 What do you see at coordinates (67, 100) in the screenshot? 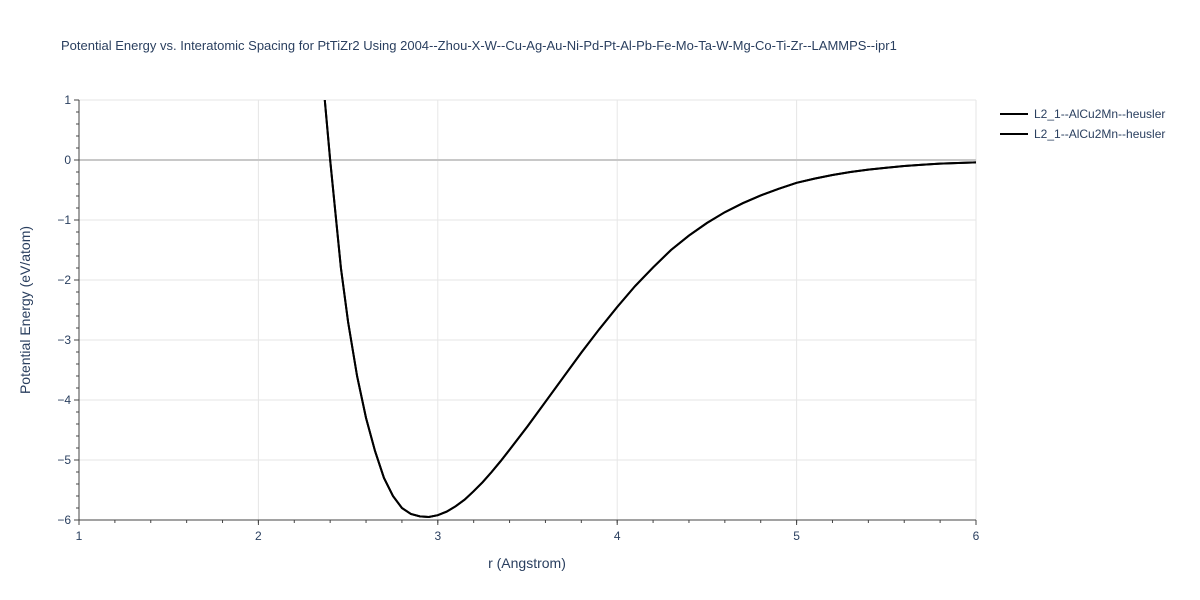
I see `y-tick-label: 1` at bounding box center [67, 100].